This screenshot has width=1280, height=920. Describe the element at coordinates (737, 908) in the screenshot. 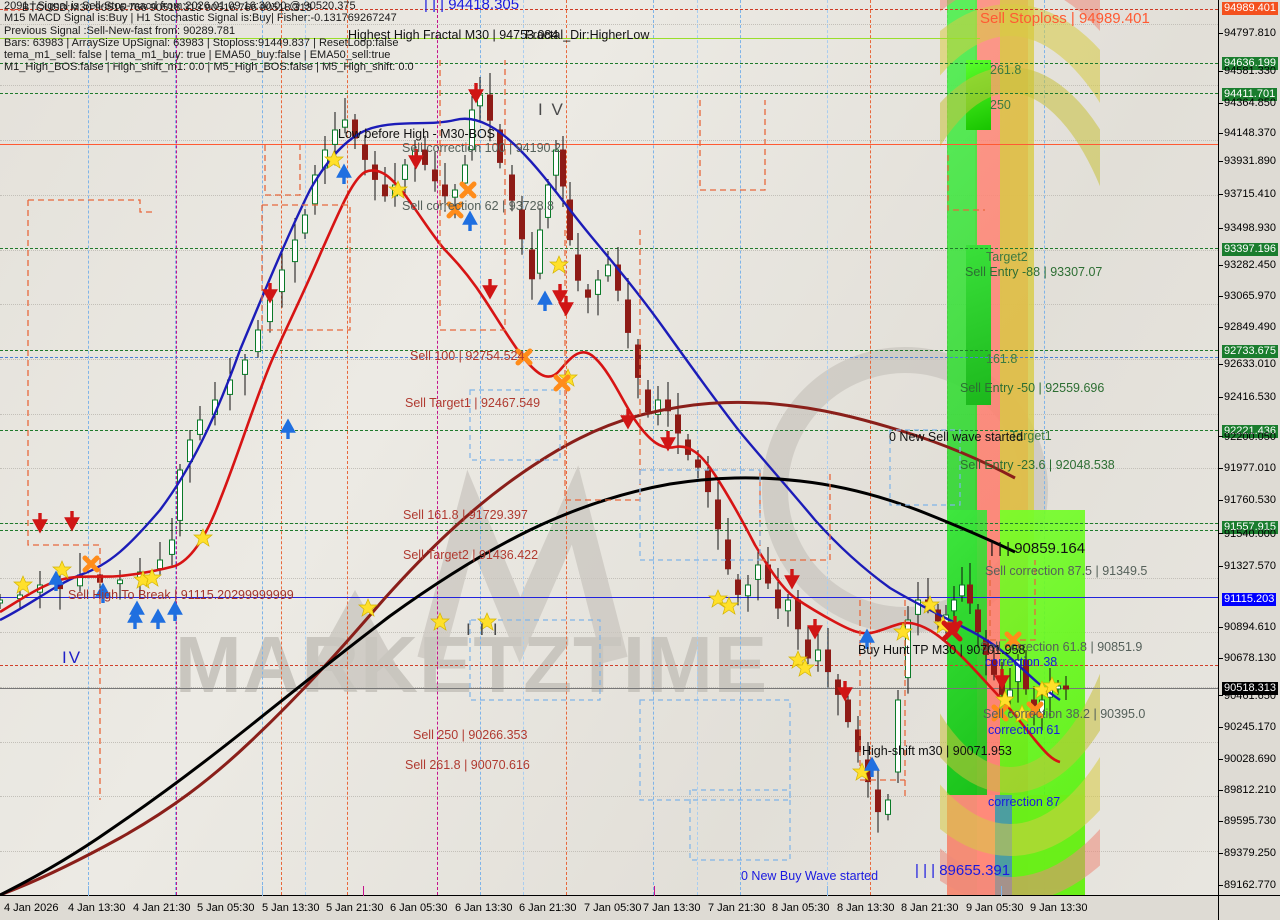

I see `time-label: 7 Jan 21:30` at that location.